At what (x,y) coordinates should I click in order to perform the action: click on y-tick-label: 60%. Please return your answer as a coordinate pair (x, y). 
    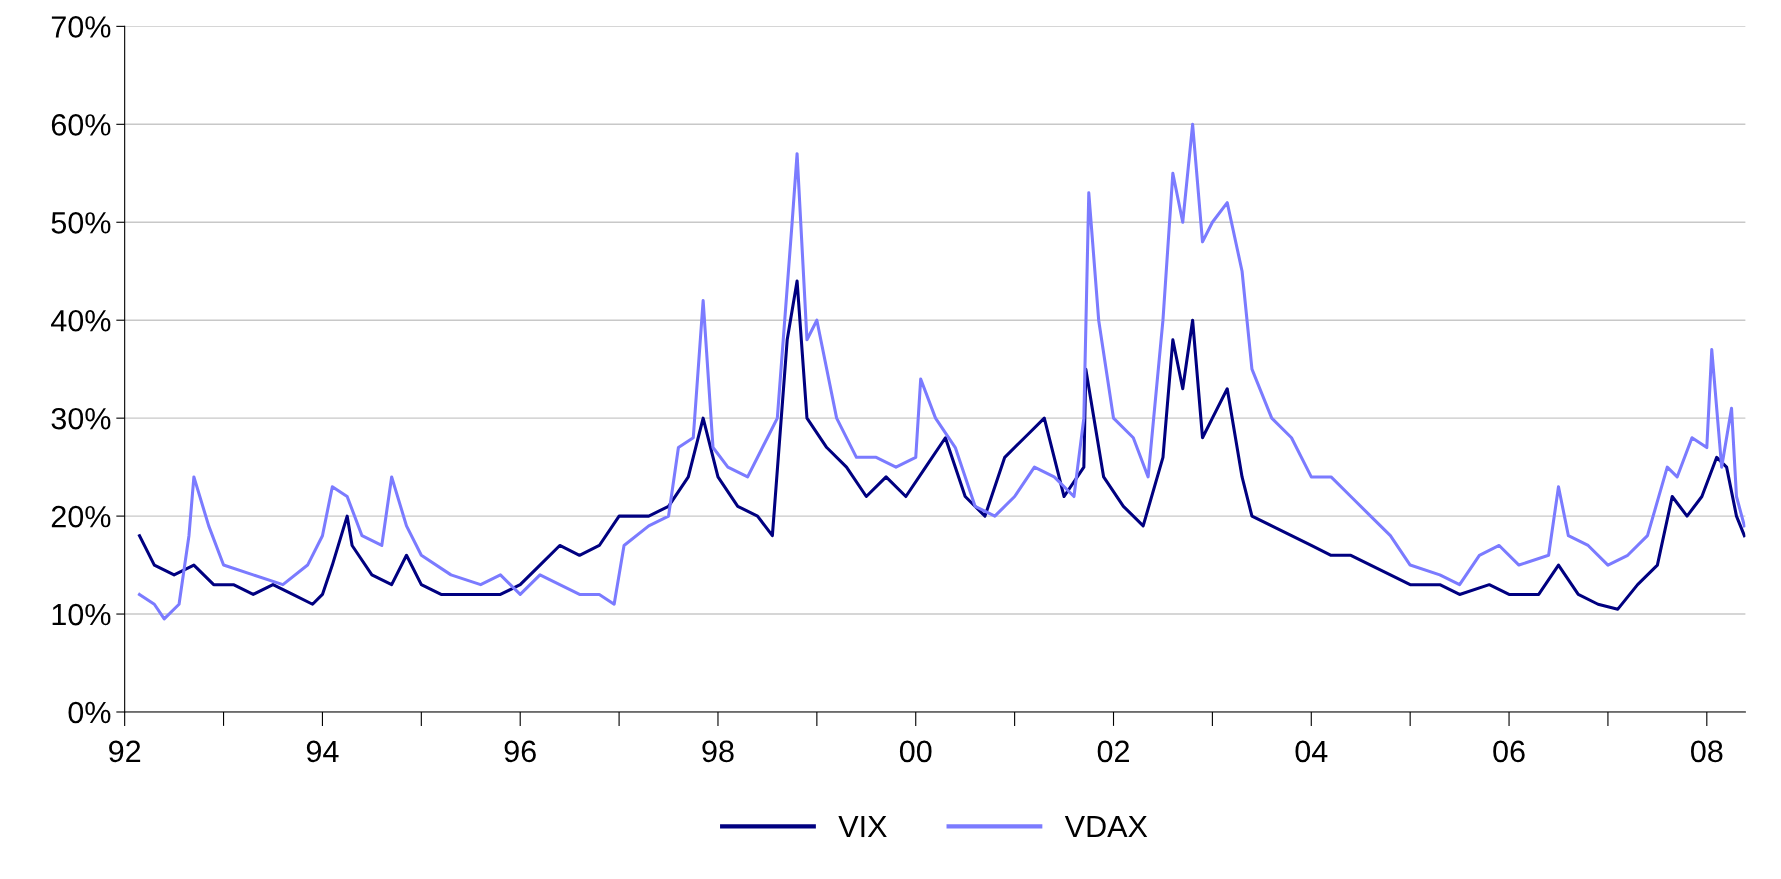
    Looking at the image, I should click on (81, 125).